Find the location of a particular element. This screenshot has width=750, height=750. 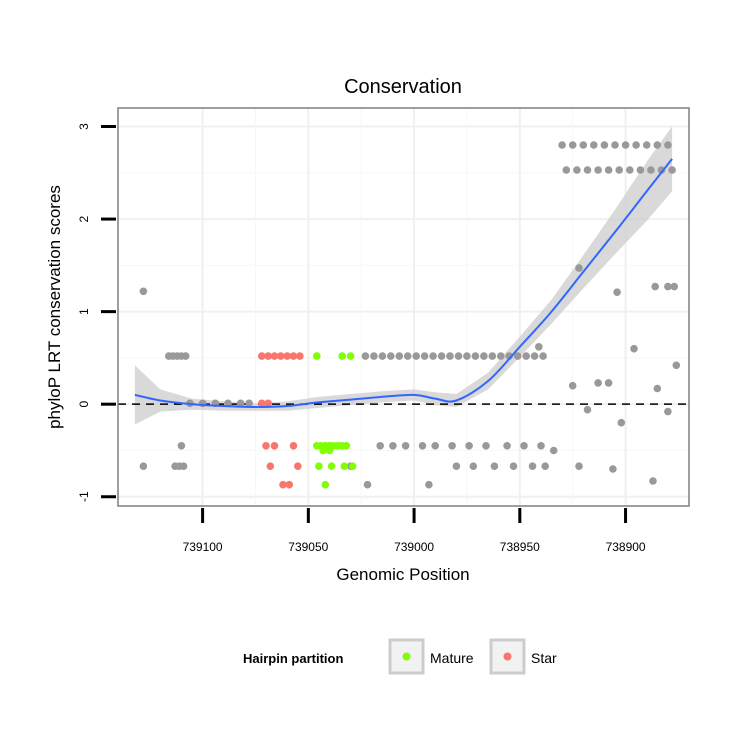

legend-label-mature: Mature is located at coordinates (452, 658).